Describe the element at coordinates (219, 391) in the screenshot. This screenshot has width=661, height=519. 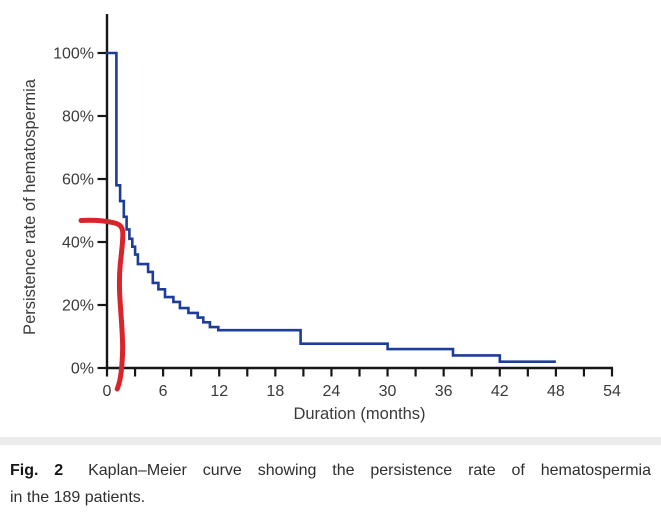
I see `x-tick-label: 12` at that location.